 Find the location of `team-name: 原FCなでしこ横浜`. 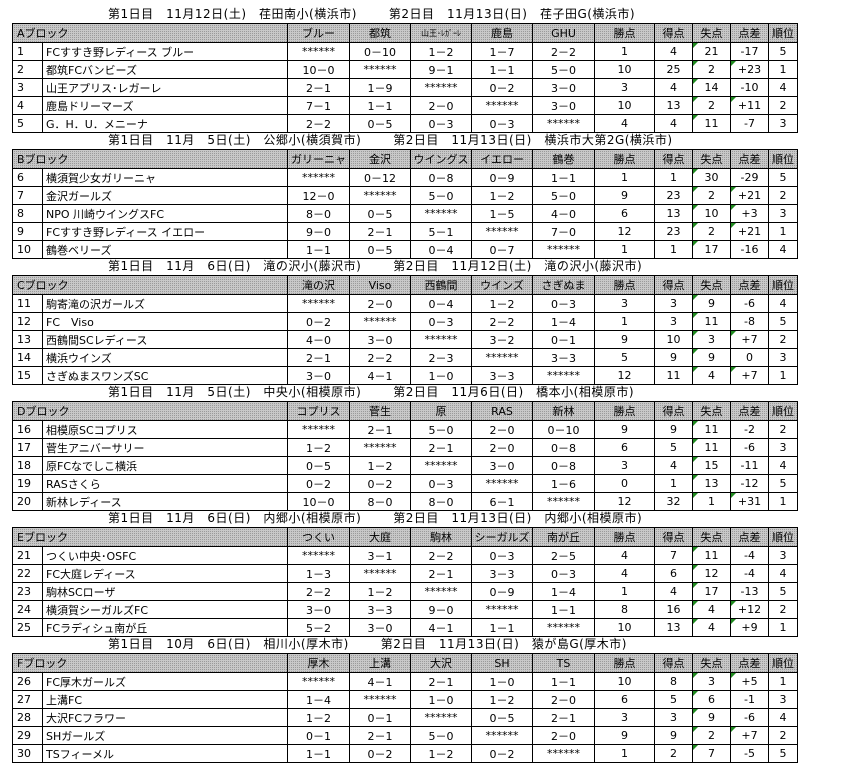

team-name: 原FCなでしこ横浜 is located at coordinates (165, 465).